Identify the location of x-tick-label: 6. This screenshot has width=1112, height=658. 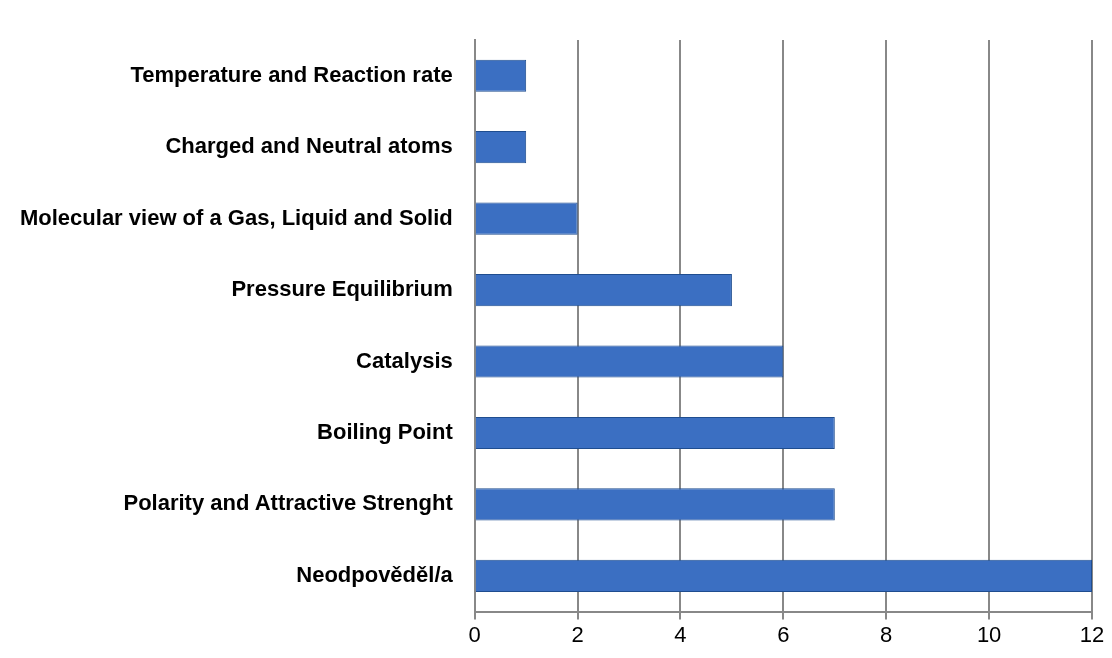
(783, 634).